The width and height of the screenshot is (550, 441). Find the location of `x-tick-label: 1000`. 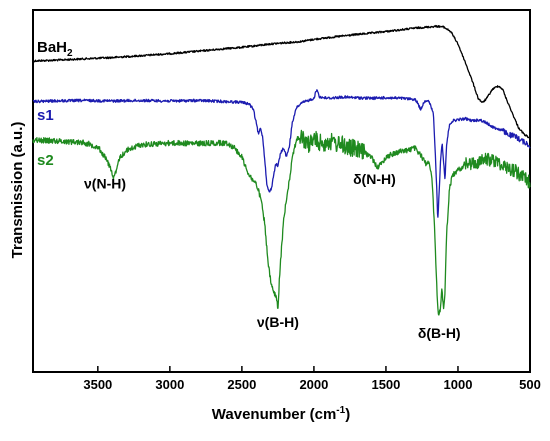

x-tick-label: 1000 is located at coordinates (458, 384).